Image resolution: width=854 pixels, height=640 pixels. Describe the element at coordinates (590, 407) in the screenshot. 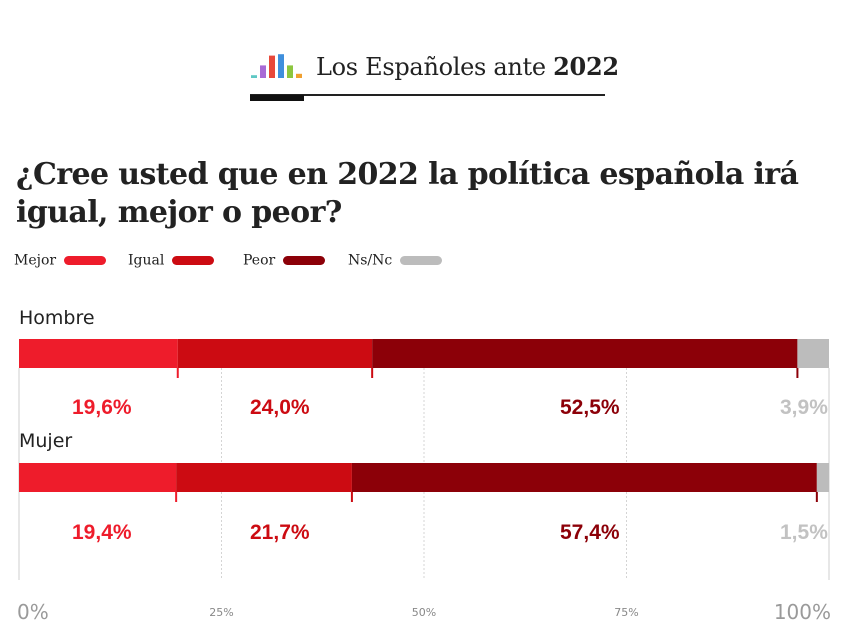

I see `data-label: 52,5%` at that location.